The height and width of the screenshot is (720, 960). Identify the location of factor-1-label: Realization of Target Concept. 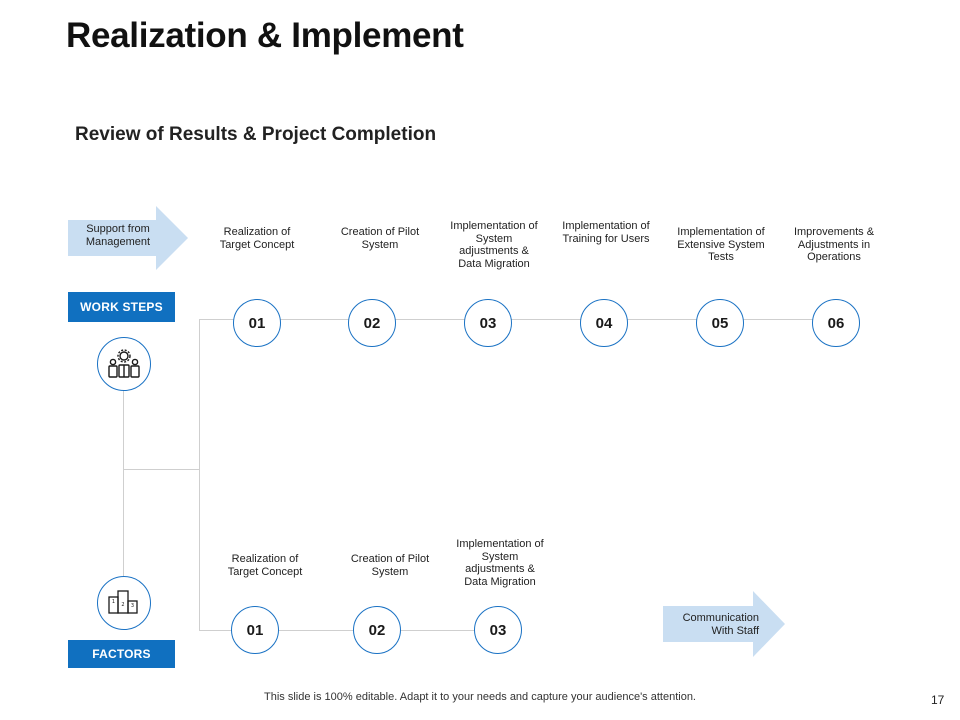
(265, 565).